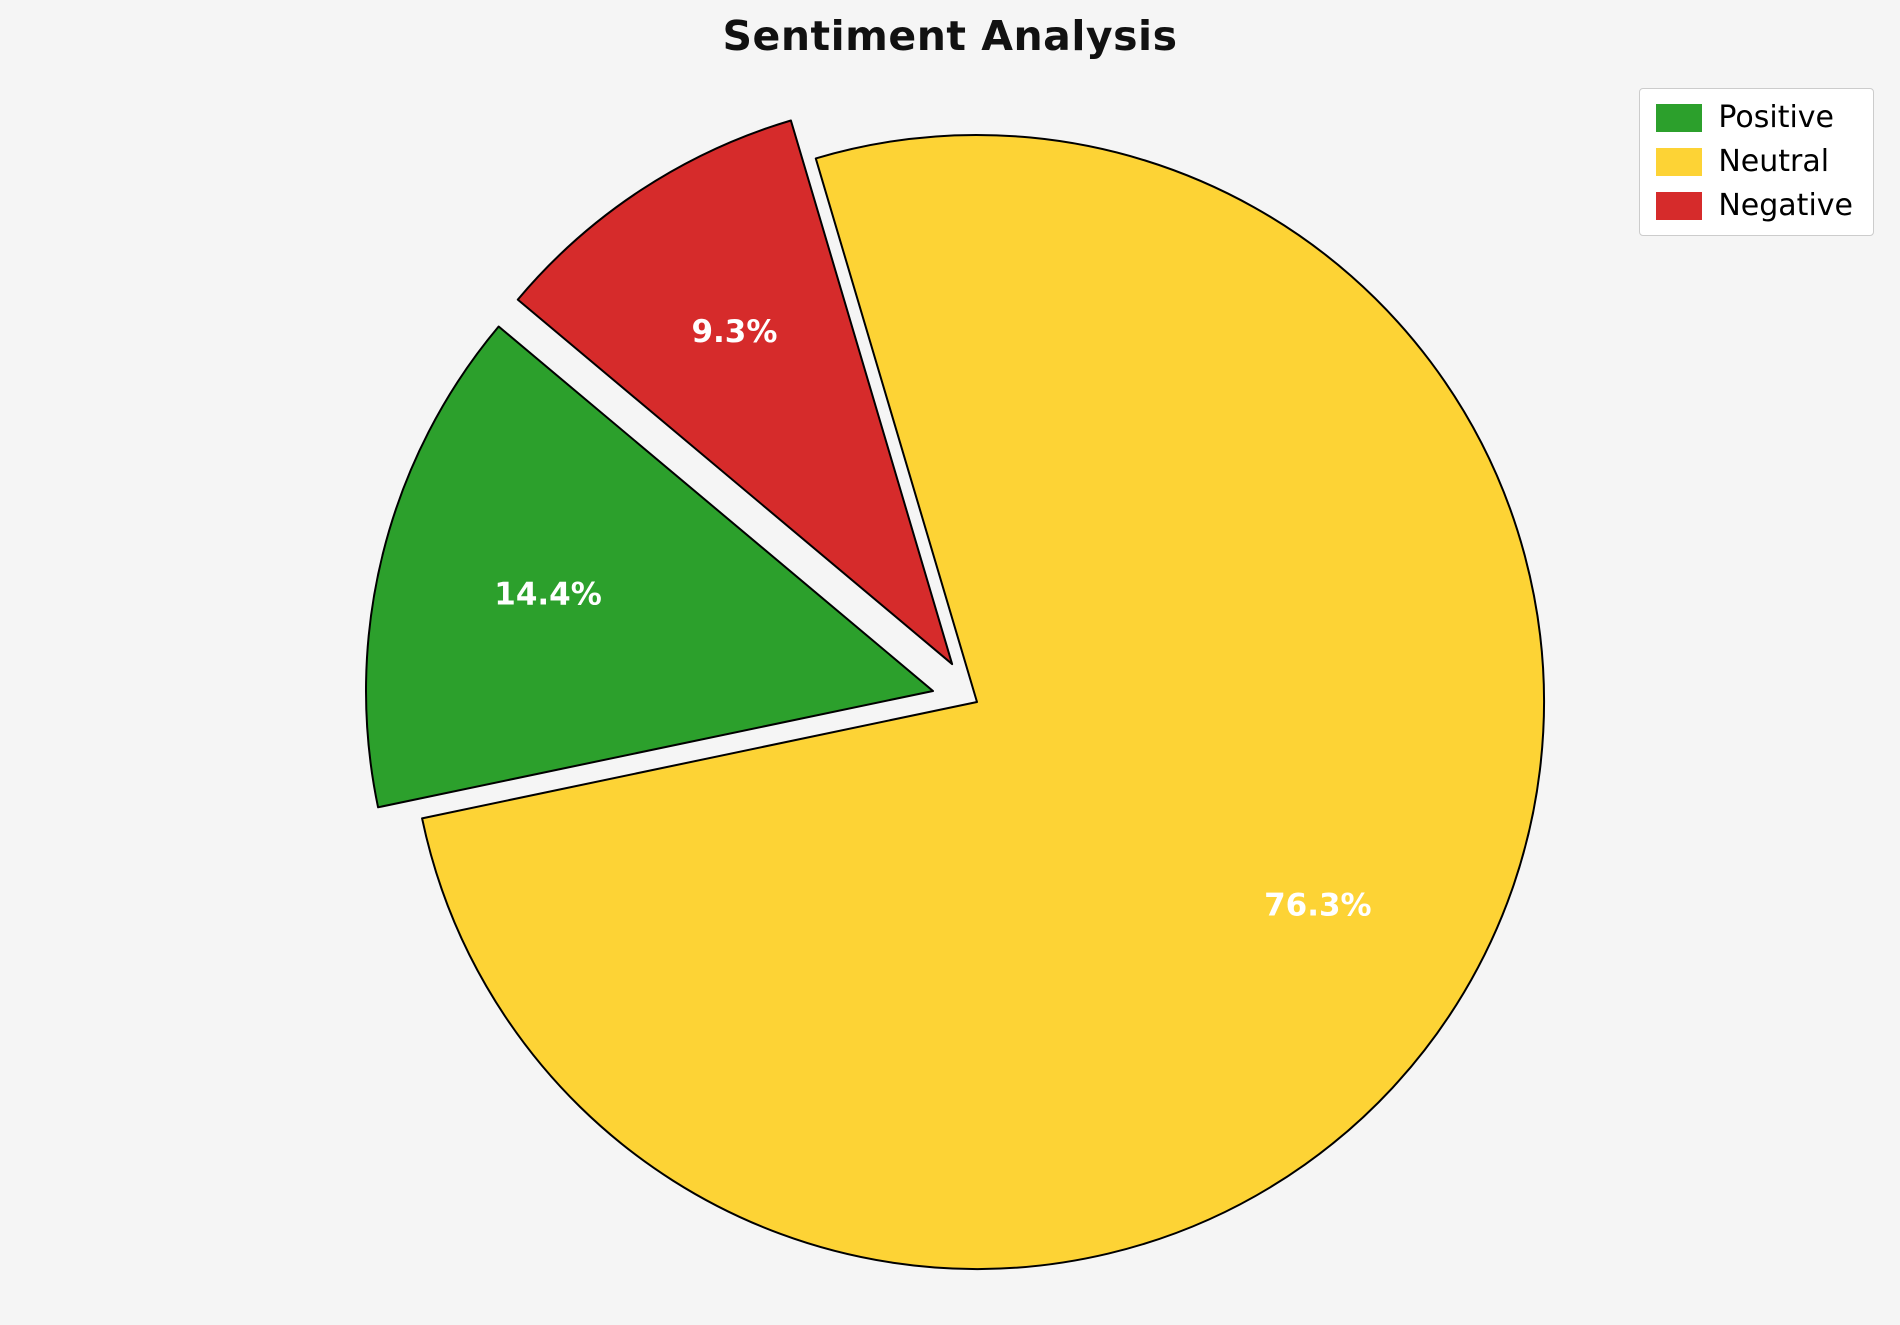 This screenshot has width=1900, height=1325. I want to click on legend-item-neutral: Neutral, so click(1754, 162).